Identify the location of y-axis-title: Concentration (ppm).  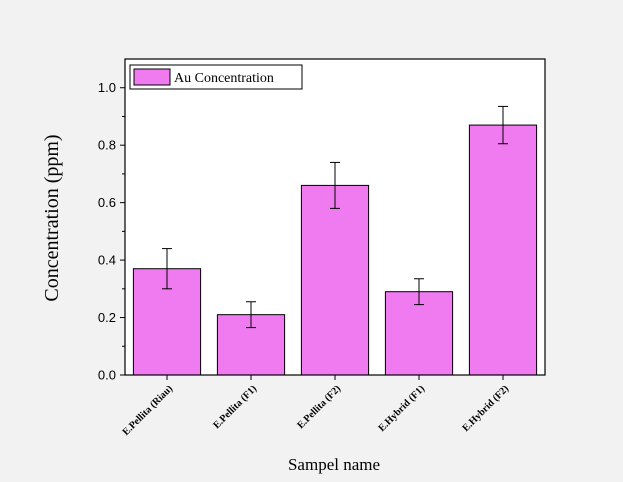
(52, 217).